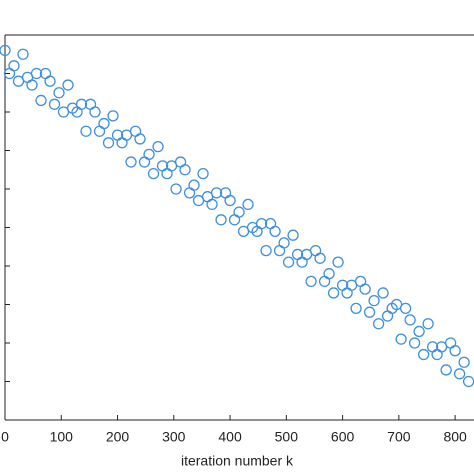 The width and height of the screenshot is (474, 474). What do you see at coordinates (455, 437) in the screenshot?
I see `x-tick-label: 800` at bounding box center [455, 437].